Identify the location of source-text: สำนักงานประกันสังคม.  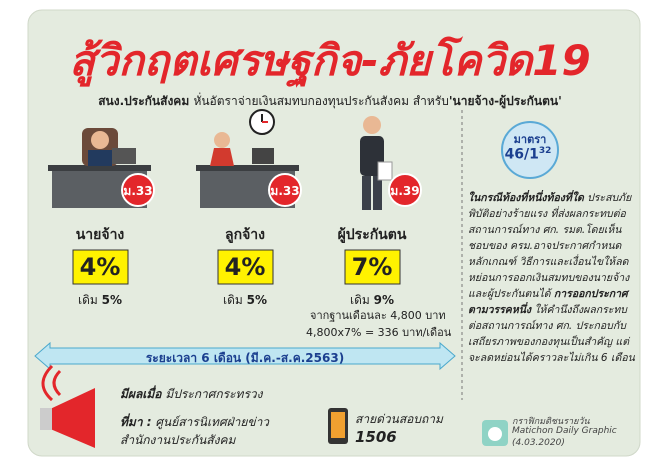
(178, 440).